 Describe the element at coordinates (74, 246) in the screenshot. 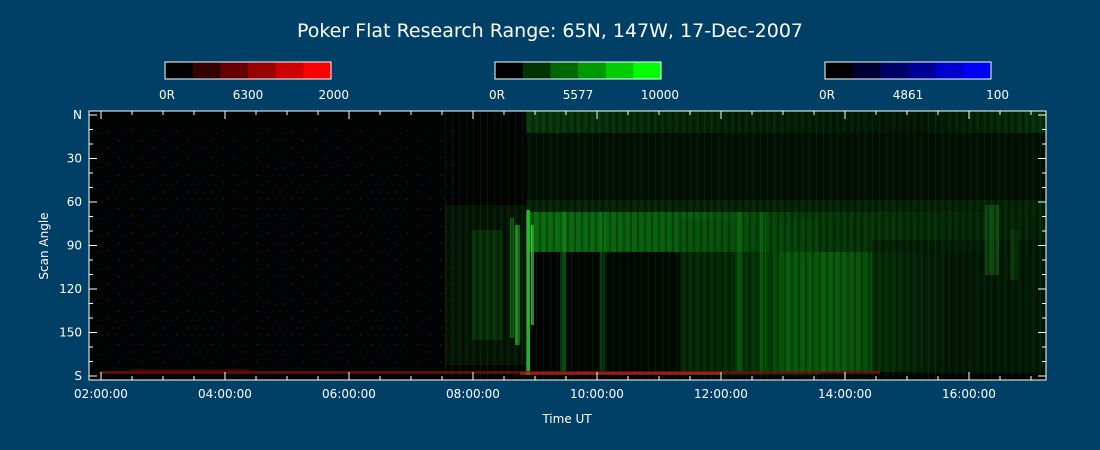

I see `y-tick-label: 90` at that location.